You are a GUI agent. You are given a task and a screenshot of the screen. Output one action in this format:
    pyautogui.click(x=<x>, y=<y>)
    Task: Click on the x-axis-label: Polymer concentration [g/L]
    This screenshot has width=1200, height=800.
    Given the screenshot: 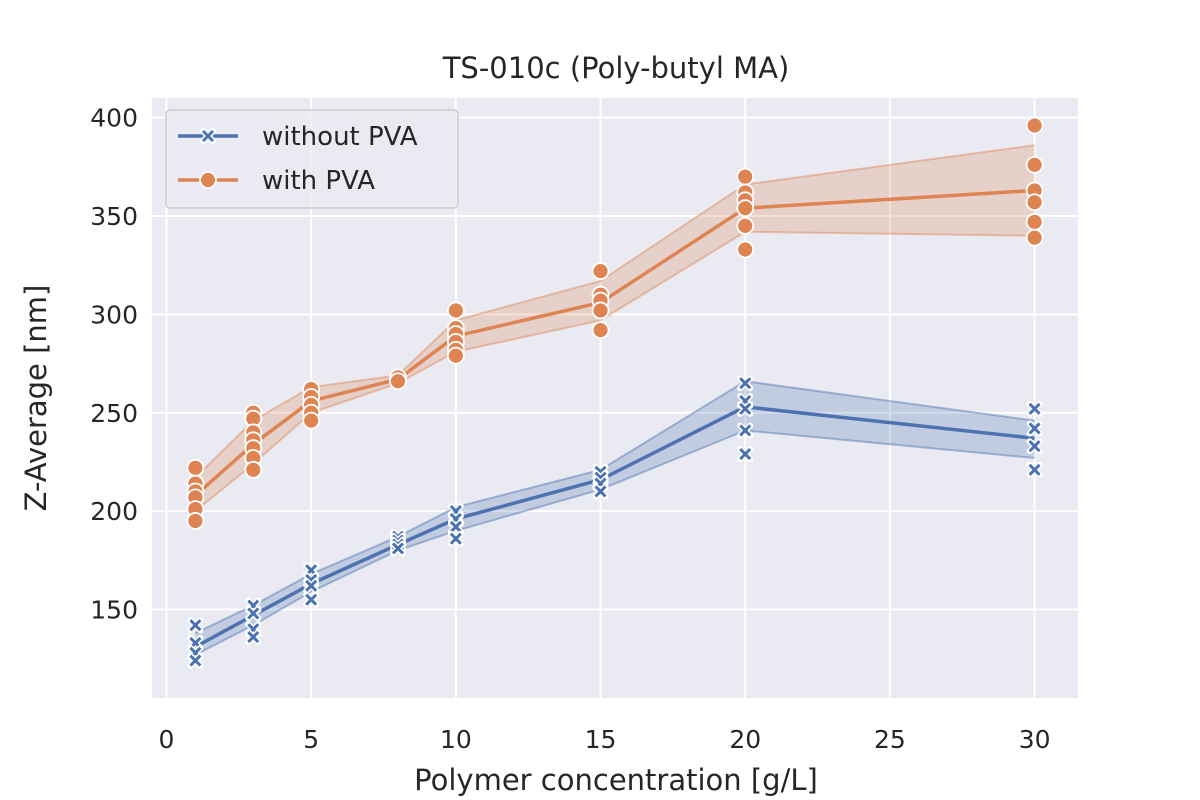 What is the action you would take?
    pyautogui.click(x=616, y=780)
    